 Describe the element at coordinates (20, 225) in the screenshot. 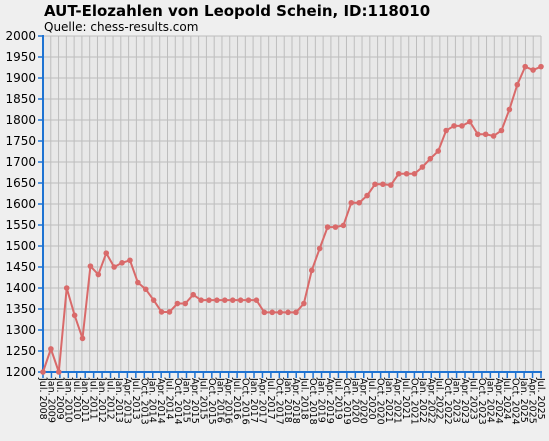

I see `y-tick-label: 1550` at that location.